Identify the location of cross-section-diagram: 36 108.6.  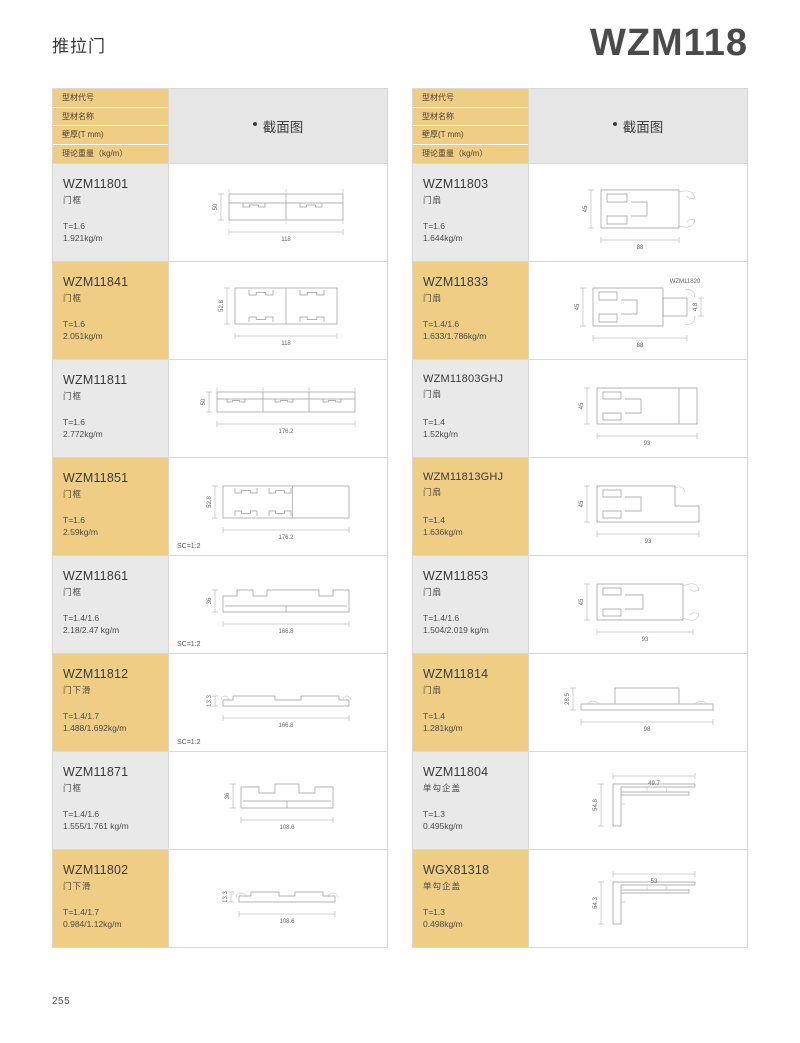
(278, 800).